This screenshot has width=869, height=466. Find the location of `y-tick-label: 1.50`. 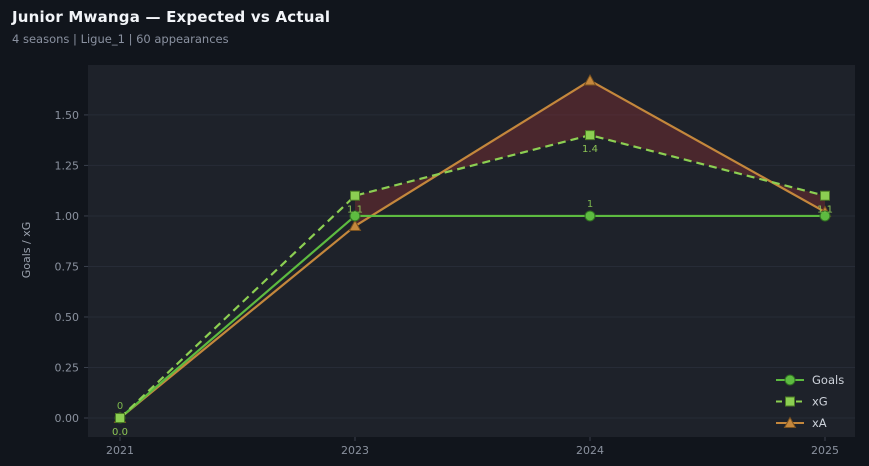

y-tick-label: 1.50 is located at coordinates (67, 115).